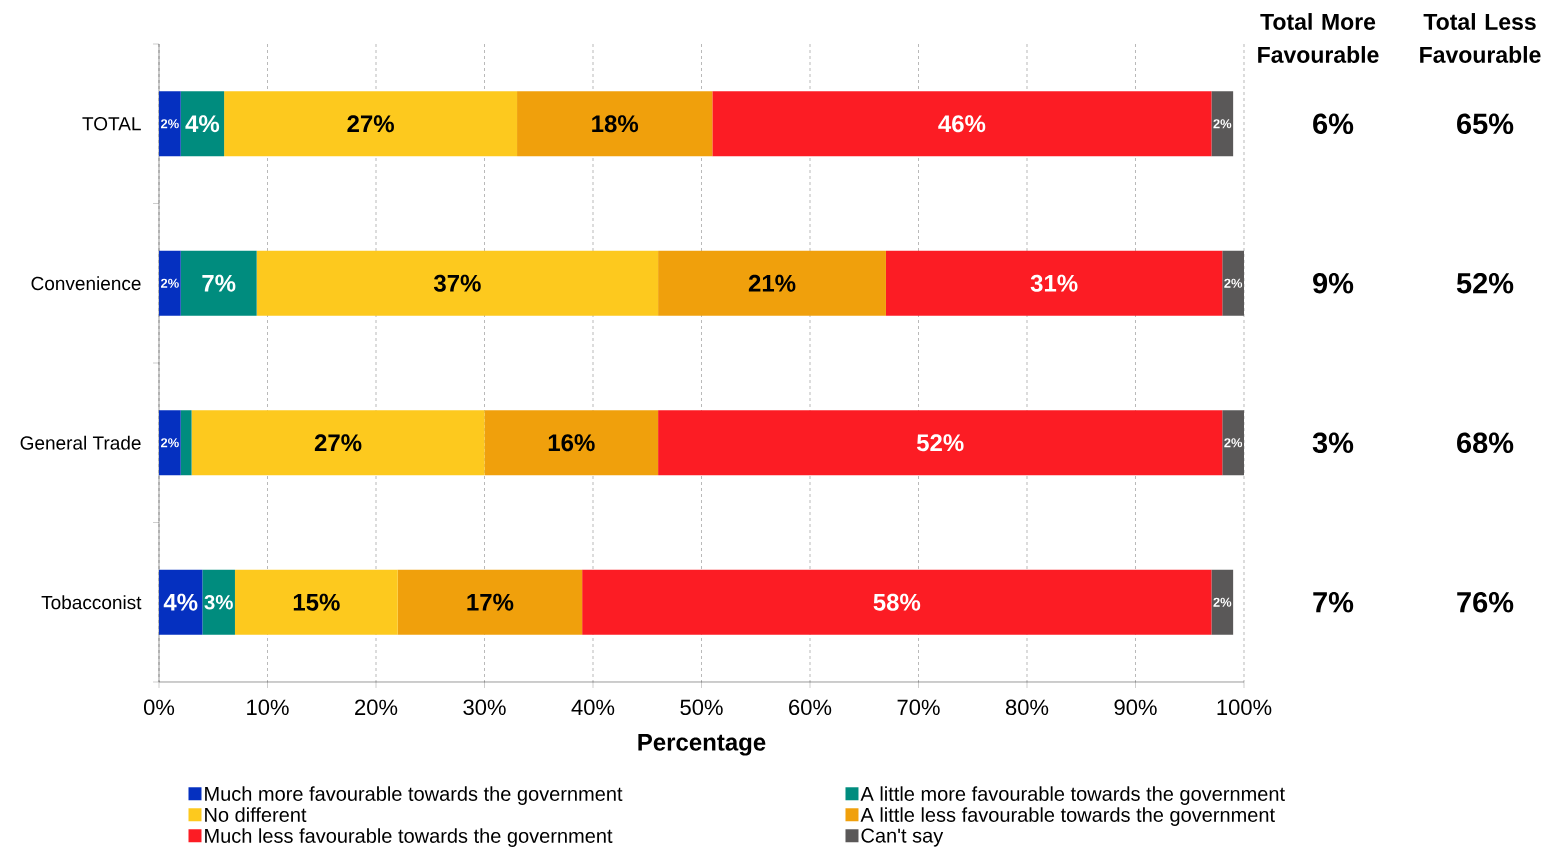  What do you see at coordinates (484, 707) in the screenshot?
I see `x-tick-label: 30%` at bounding box center [484, 707].